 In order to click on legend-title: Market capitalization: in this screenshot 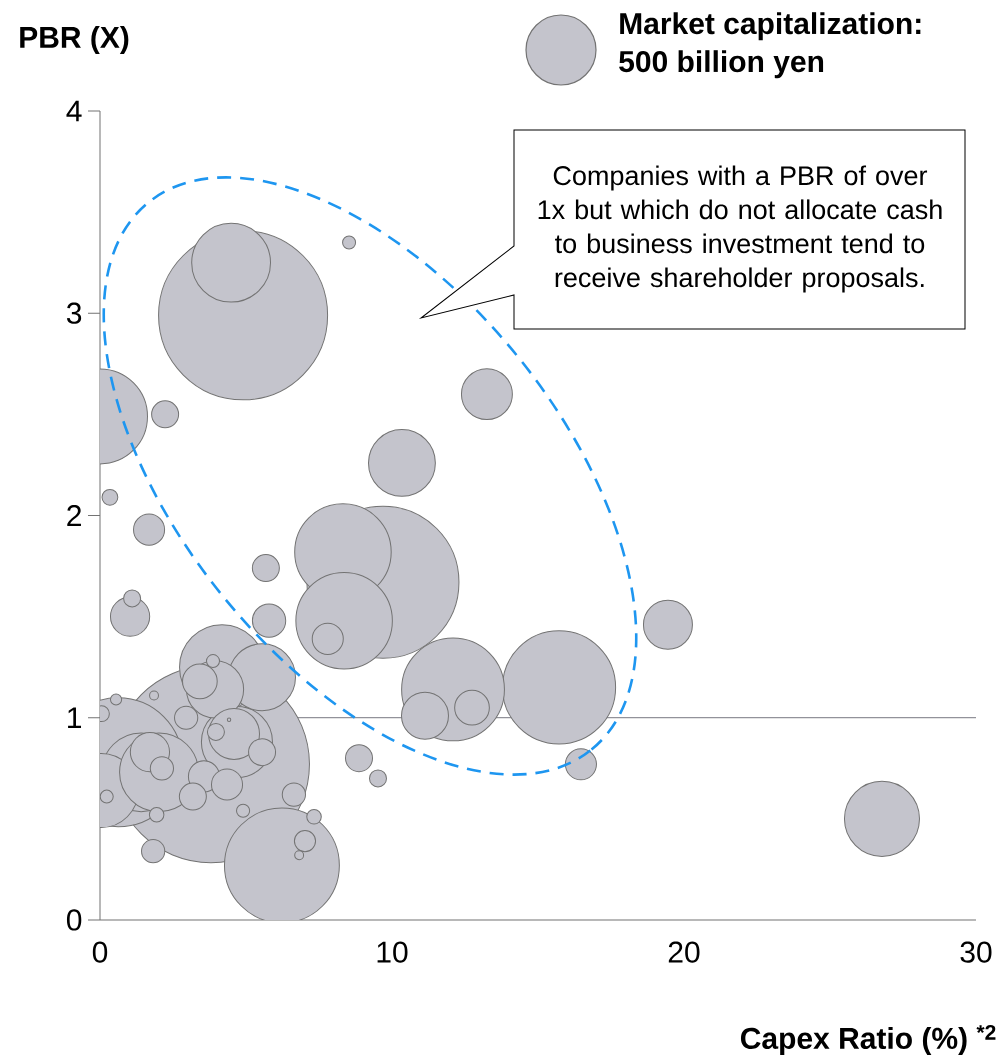, I will do `click(770, 26)`.